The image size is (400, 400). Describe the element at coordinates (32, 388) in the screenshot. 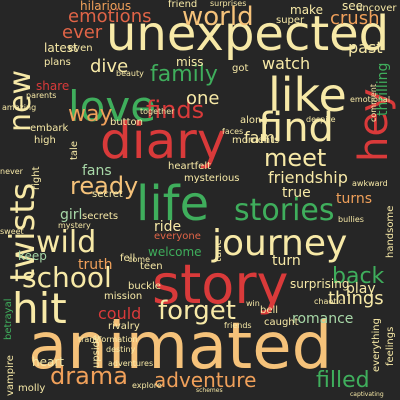

I see `word-molly: molly` at that location.